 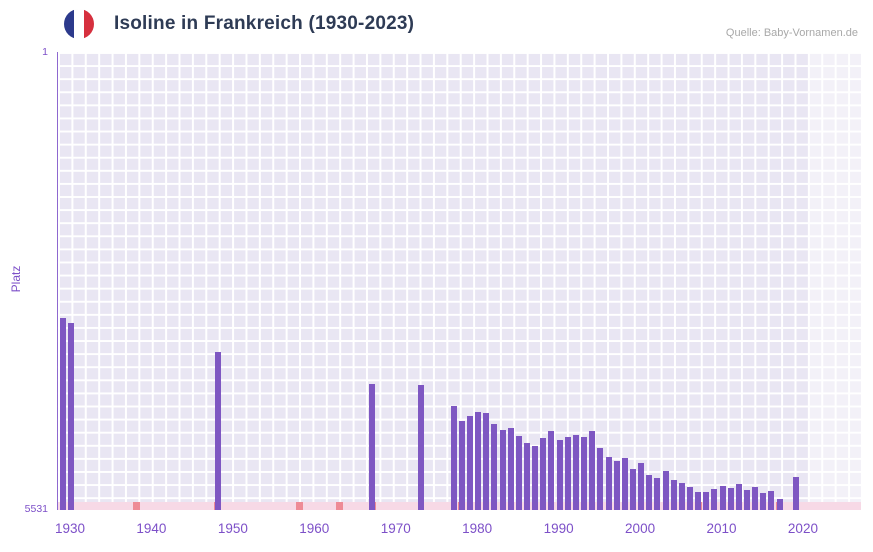 I want to click on bar-1986, so click(x=527, y=476).